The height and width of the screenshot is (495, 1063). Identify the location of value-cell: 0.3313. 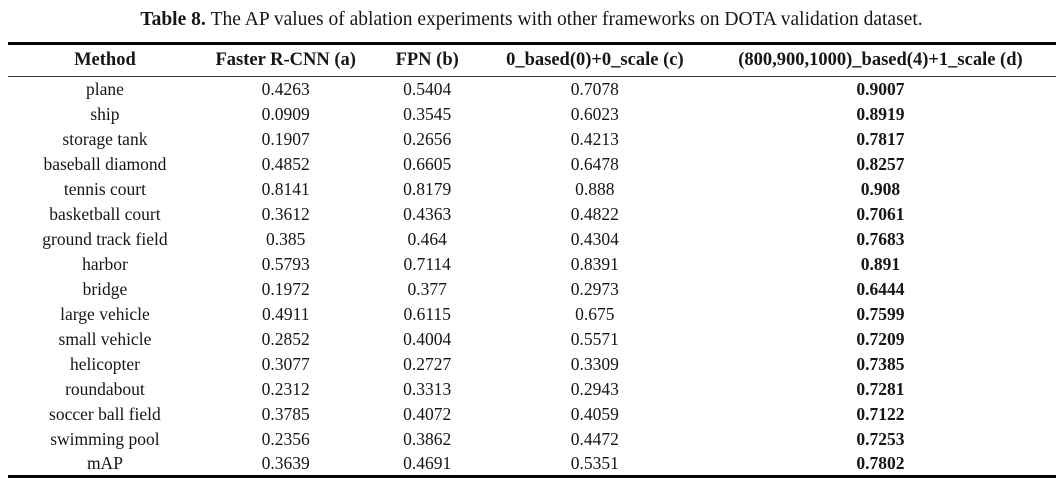
(427, 388).